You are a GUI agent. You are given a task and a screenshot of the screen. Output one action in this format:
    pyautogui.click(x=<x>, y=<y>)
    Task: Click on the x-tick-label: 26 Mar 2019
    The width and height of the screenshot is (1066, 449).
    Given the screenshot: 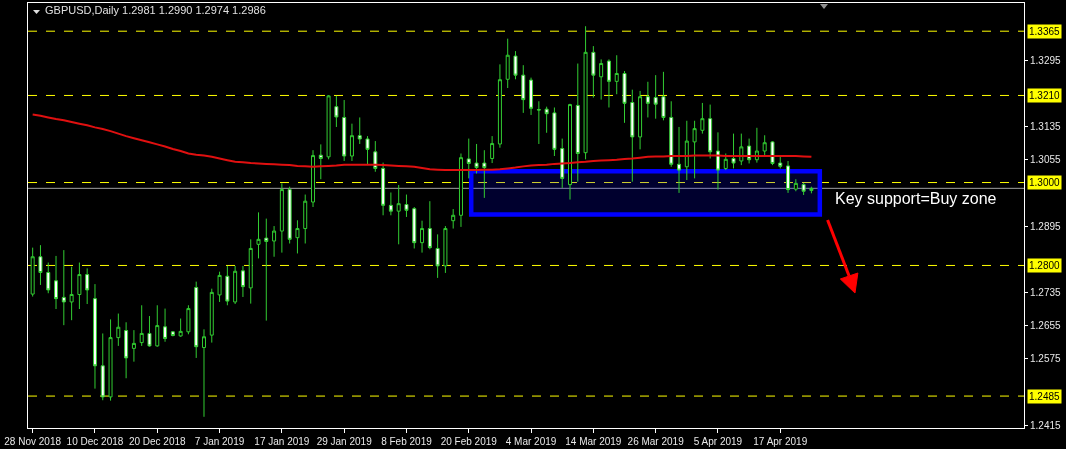 What is the action you would take?
    pyautogui.click(x=656, y=441)
    